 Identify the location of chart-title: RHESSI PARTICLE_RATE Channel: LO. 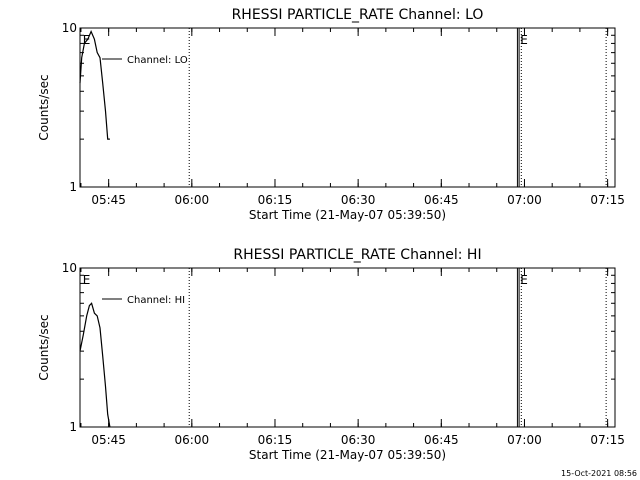
(358, 15).